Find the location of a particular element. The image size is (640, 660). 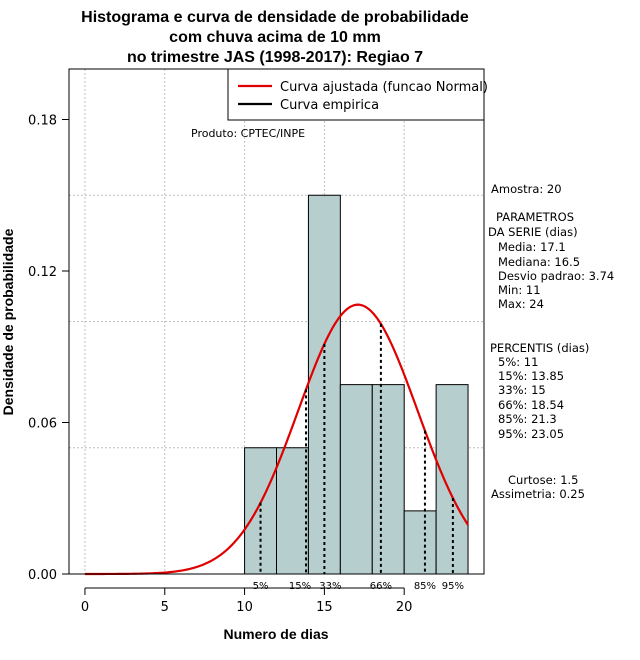

percentil-5: 5%: 11 is located at coordinates (518, 362).